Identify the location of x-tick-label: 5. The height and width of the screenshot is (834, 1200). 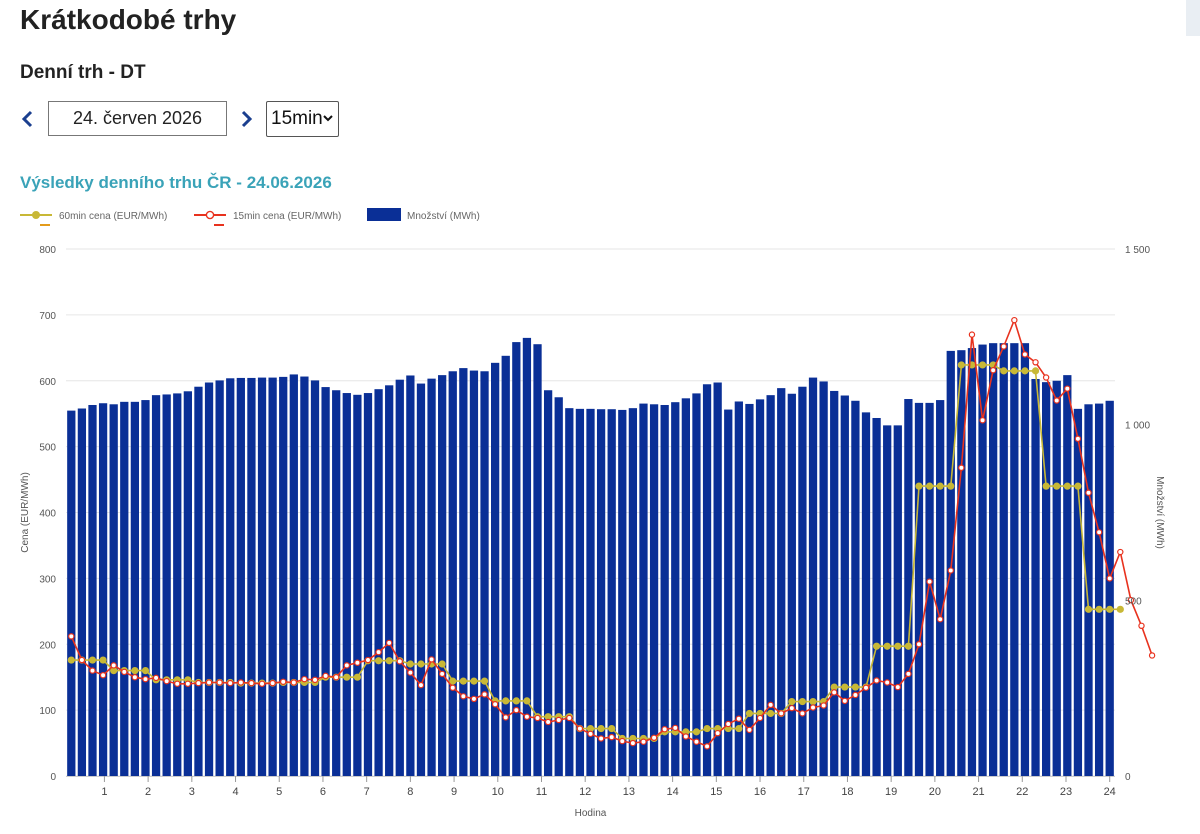
(279, 792).